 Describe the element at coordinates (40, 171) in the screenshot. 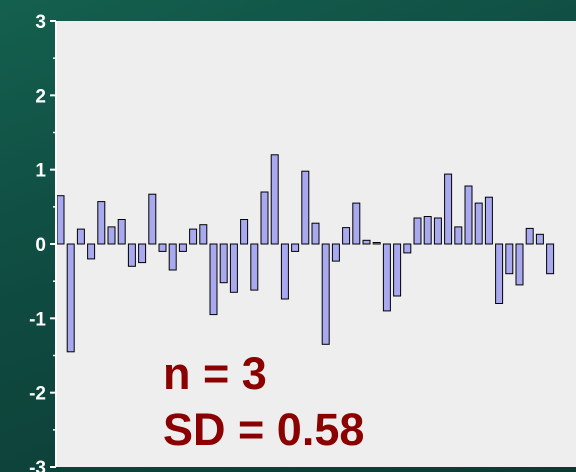

I see `y-tick-label-2: 1` at that location.